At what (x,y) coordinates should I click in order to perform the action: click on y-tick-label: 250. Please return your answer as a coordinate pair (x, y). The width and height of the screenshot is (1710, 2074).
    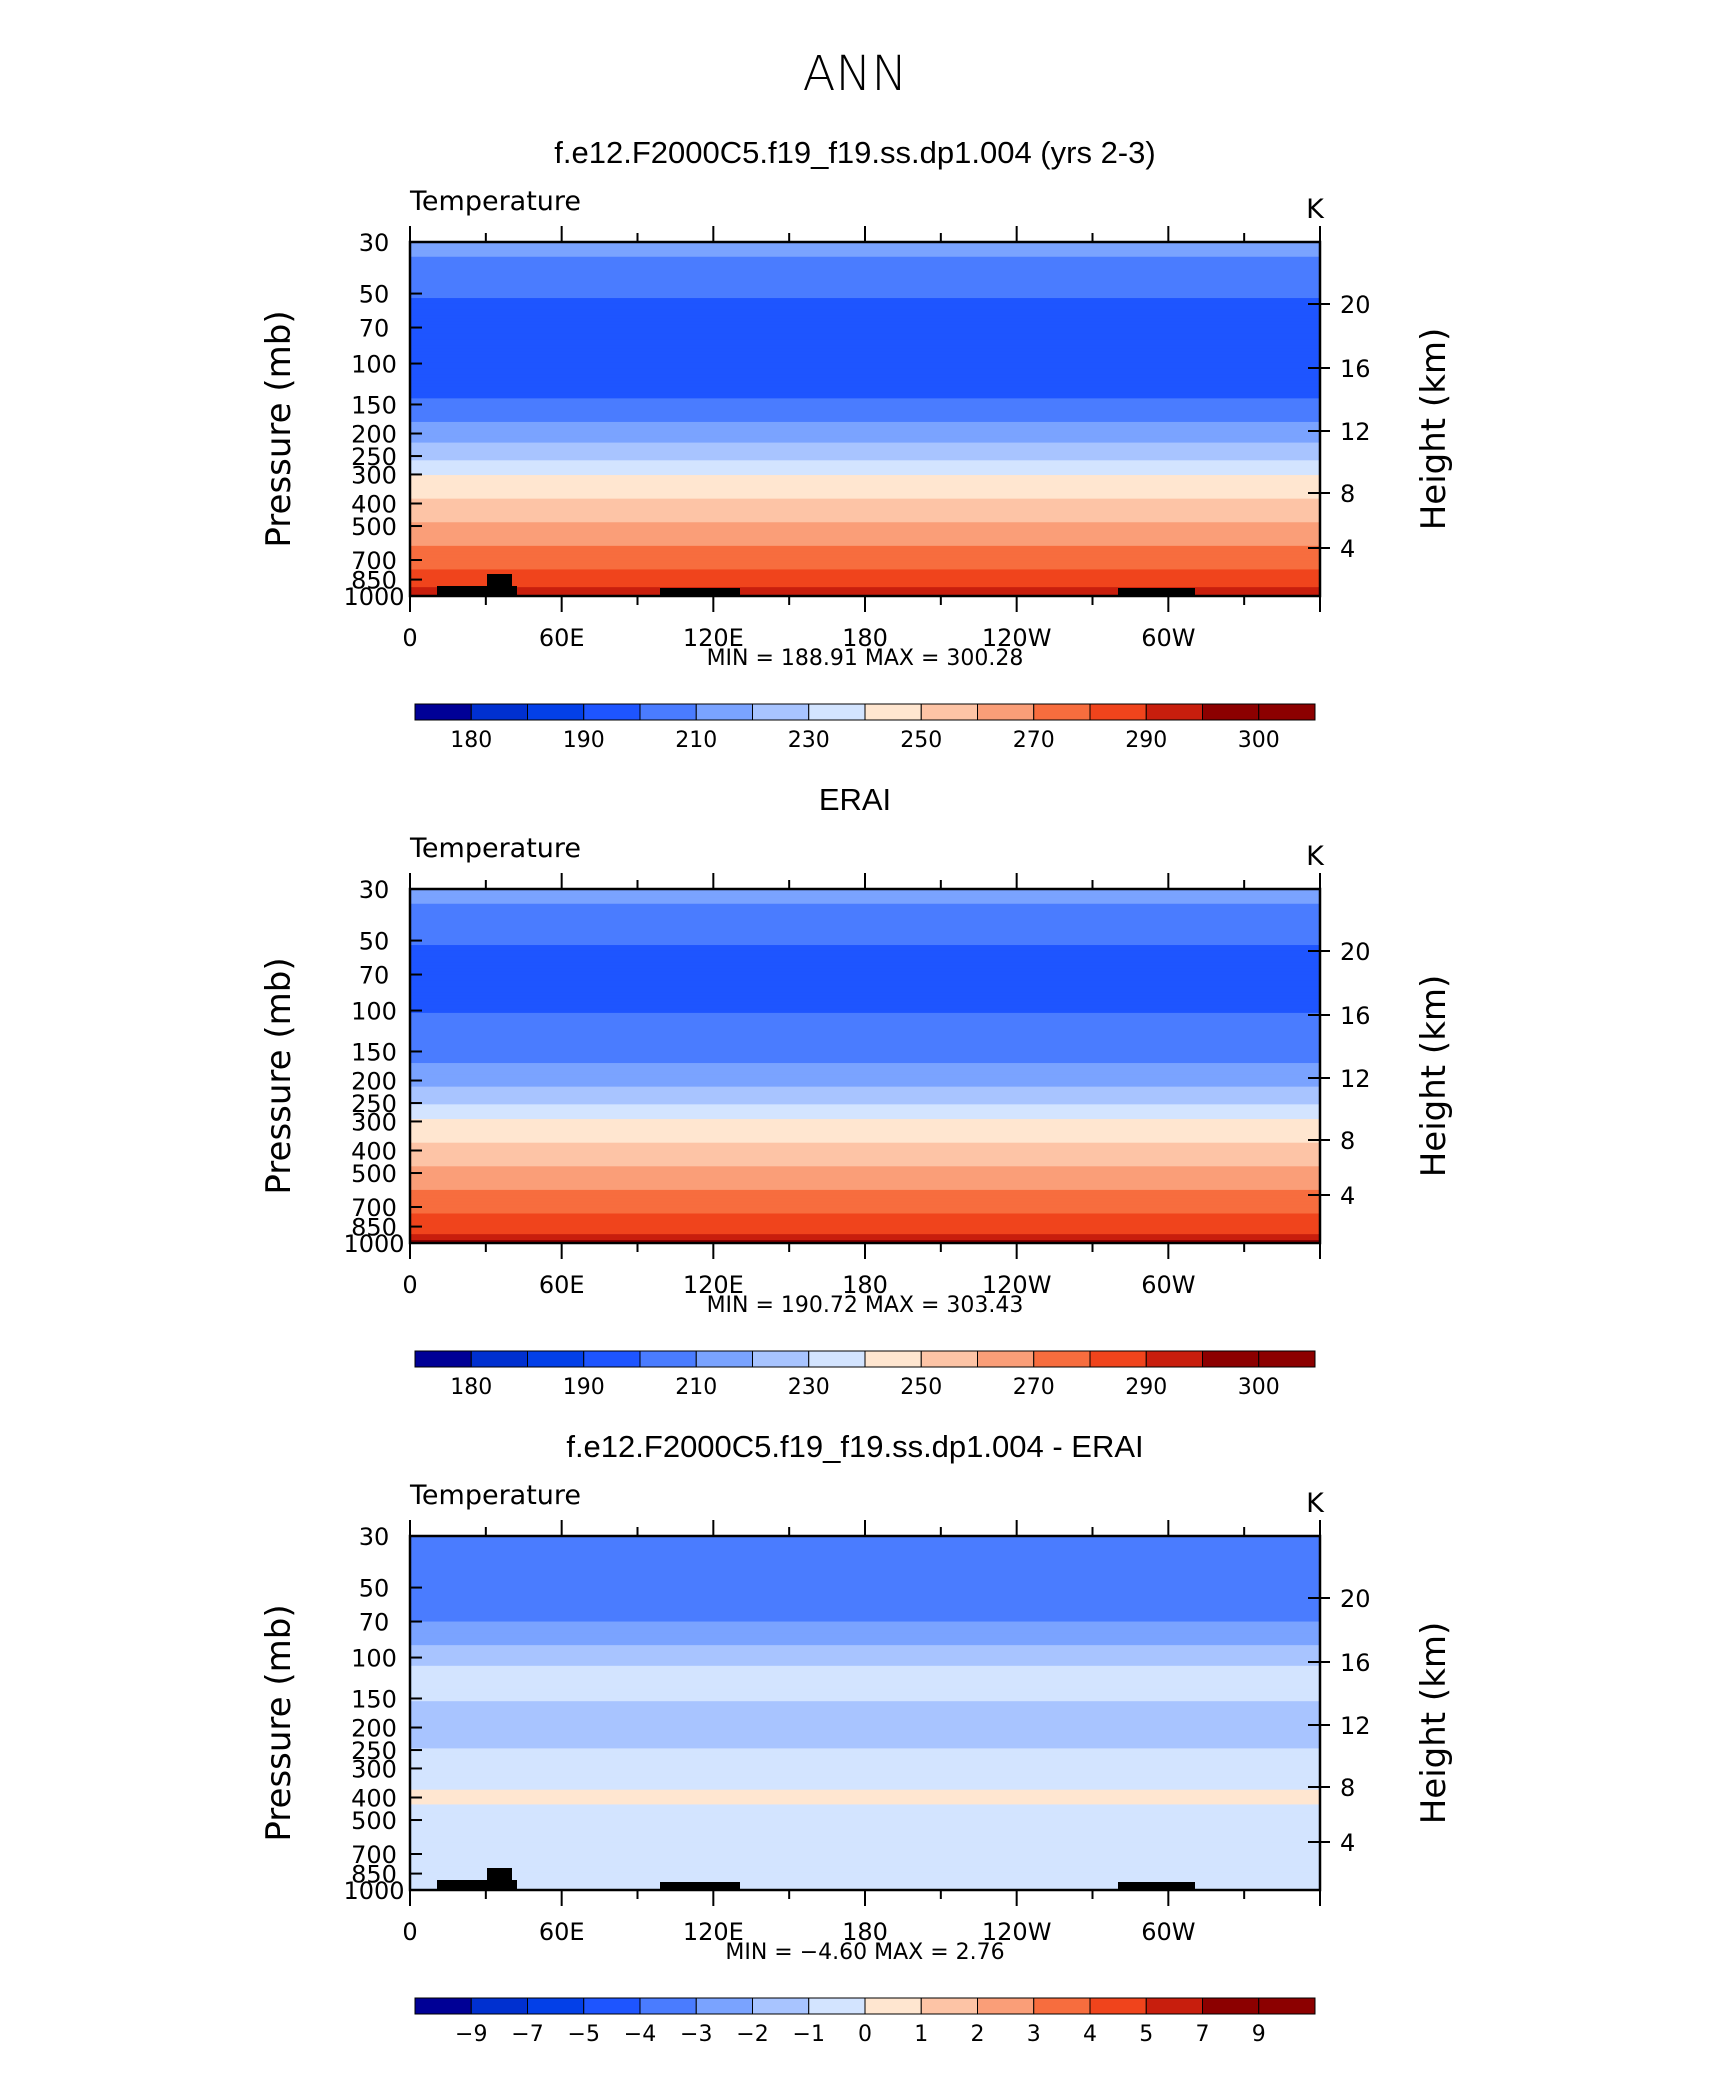
    Looking at the image, I should click on (374, 1104).